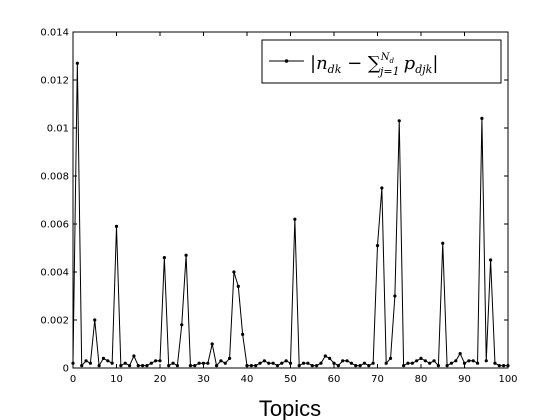  What do you see at coordinates (286, 61) in the screenshot?
I see `legend-marker-sample` at bounding box center [286, 61].